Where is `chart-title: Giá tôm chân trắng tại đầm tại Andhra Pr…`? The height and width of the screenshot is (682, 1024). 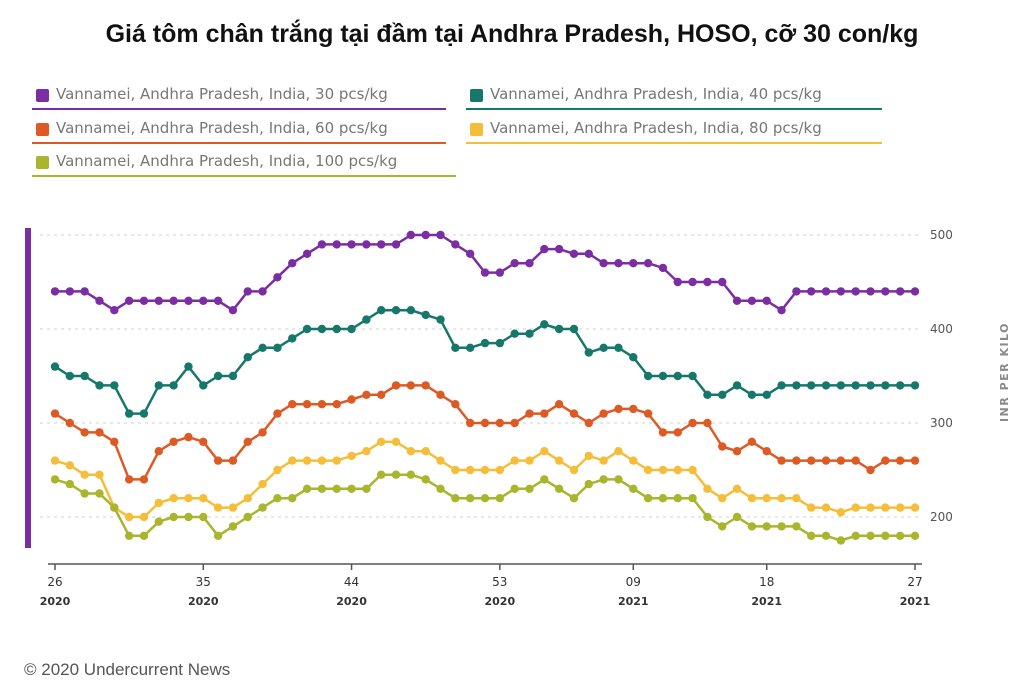
chart-title: Giá tôm chân trắng tại đầm tại Andhra Pr… is located at coordinates (512, 34).